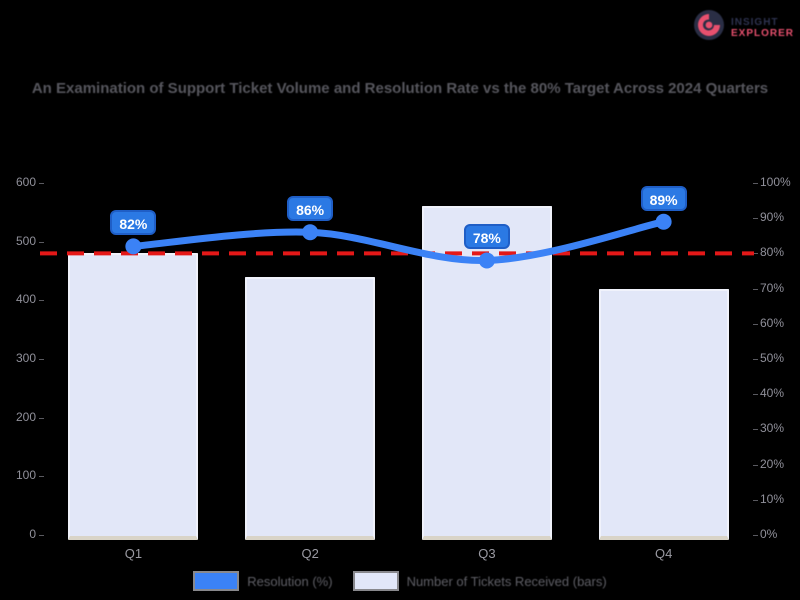 The image size is (800, 600). What do you see at coordinates (772, 498) in the screenshot?
I see `right-axis-tick: 10%` at bounding box center [772, 498].